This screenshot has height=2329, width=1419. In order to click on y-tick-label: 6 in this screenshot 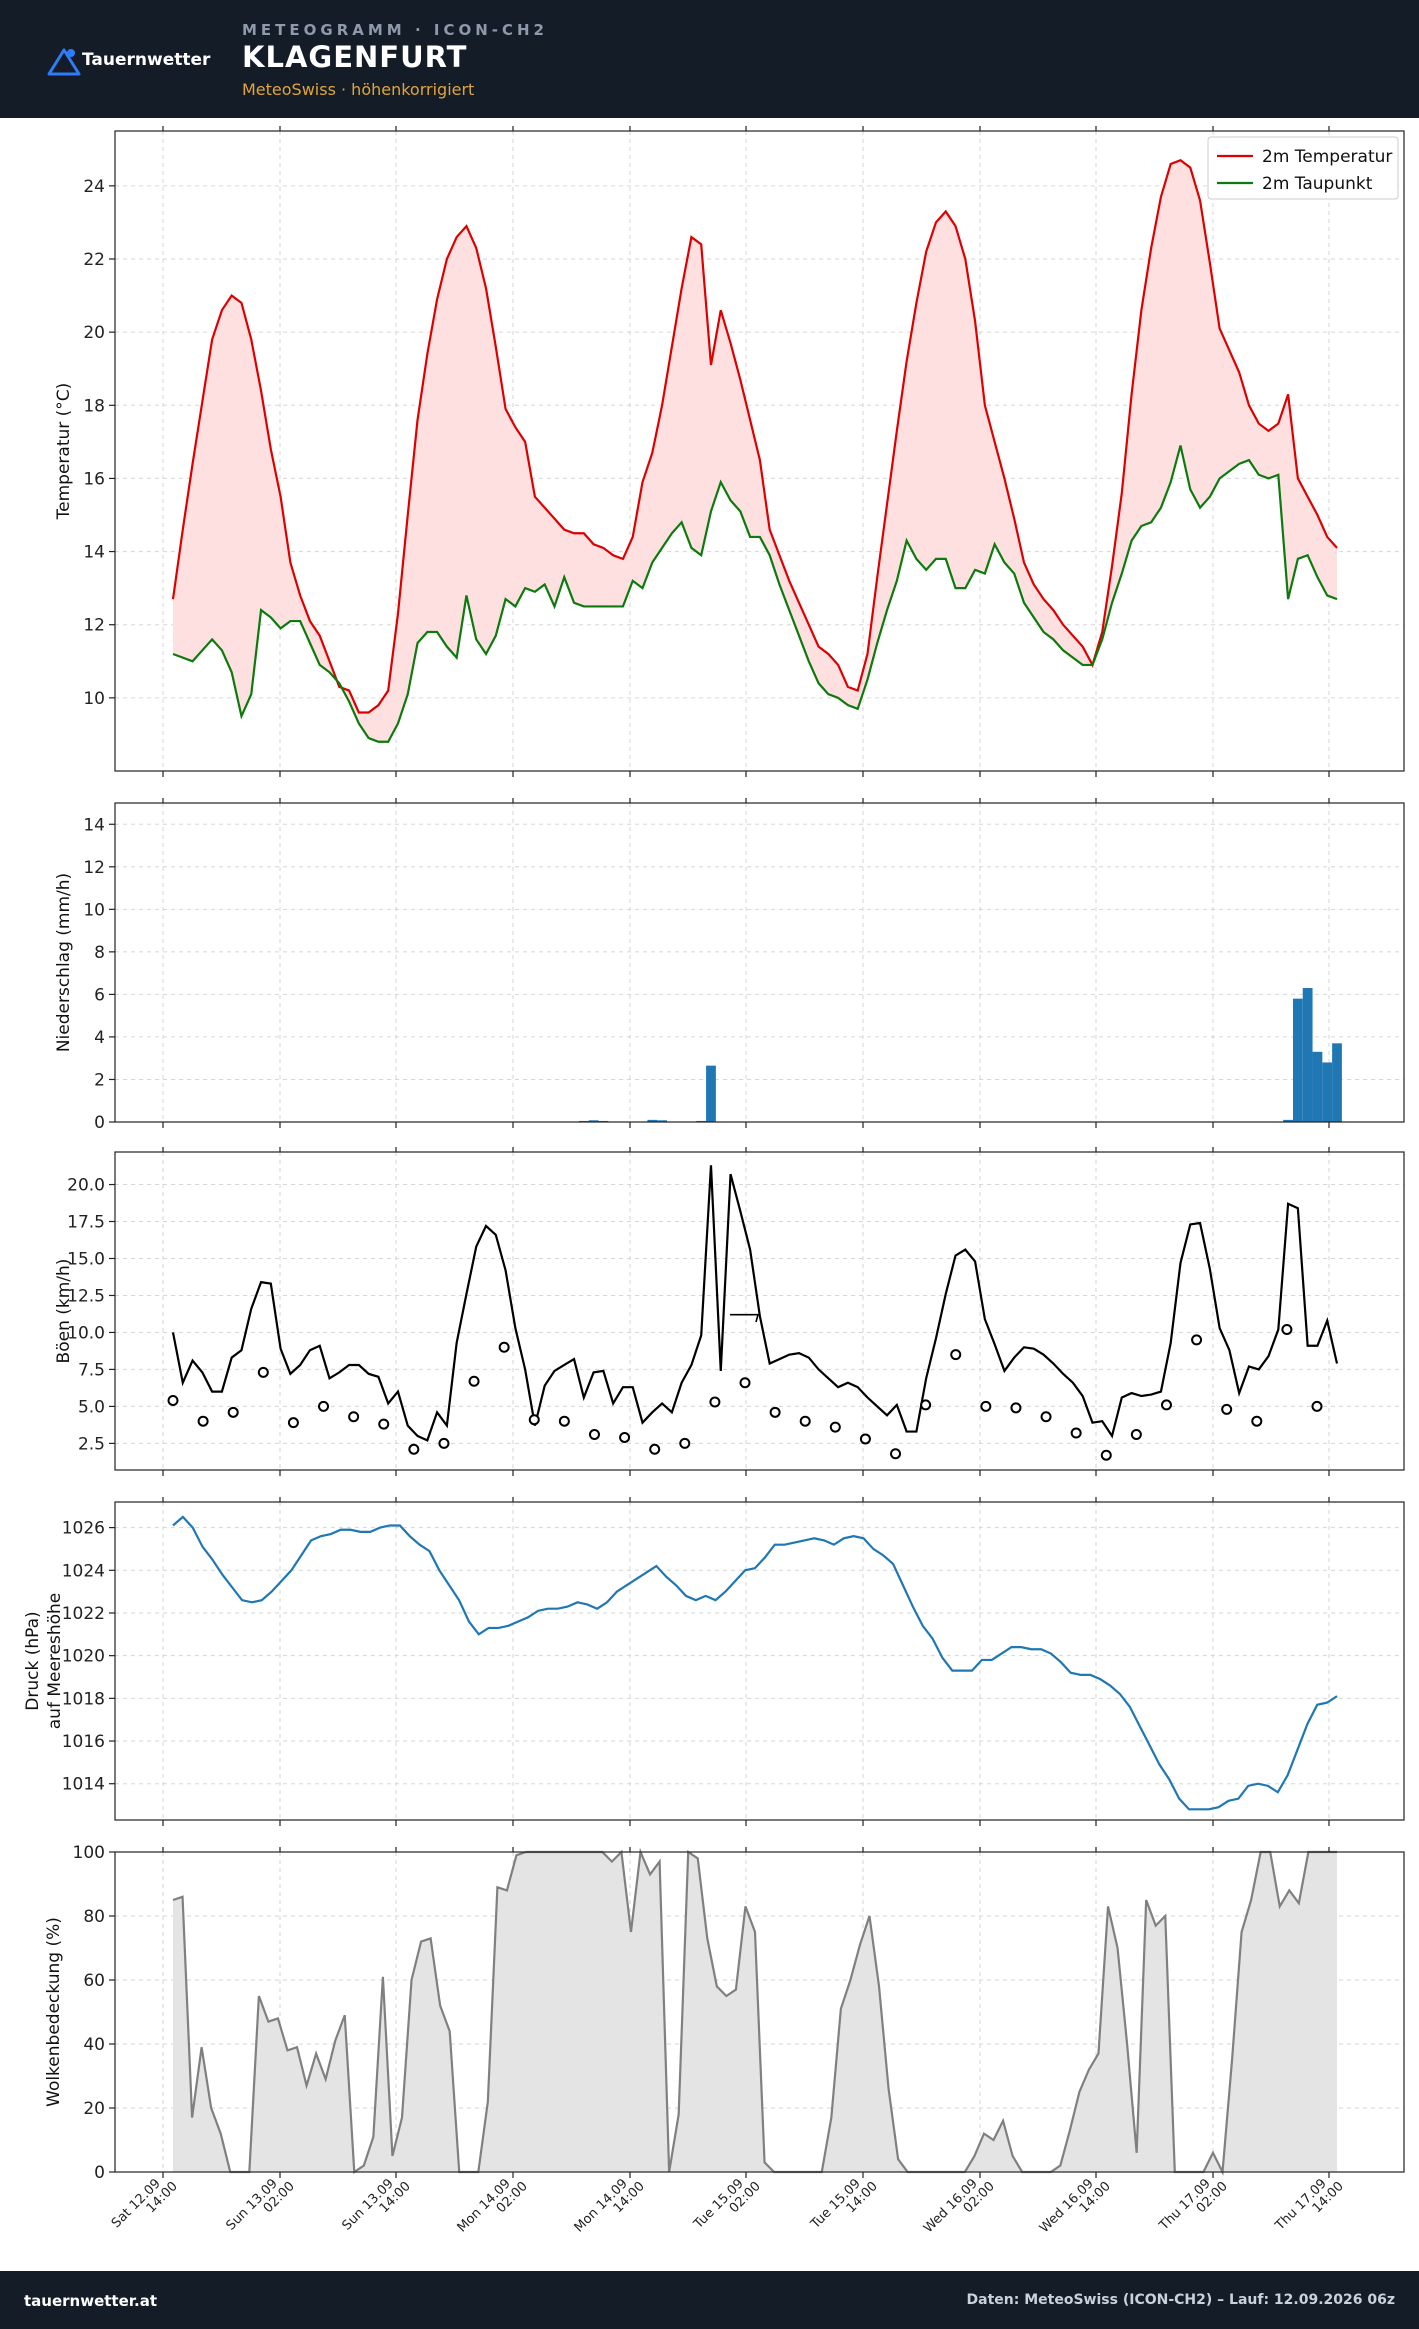, I will do `click(99, 995)`.